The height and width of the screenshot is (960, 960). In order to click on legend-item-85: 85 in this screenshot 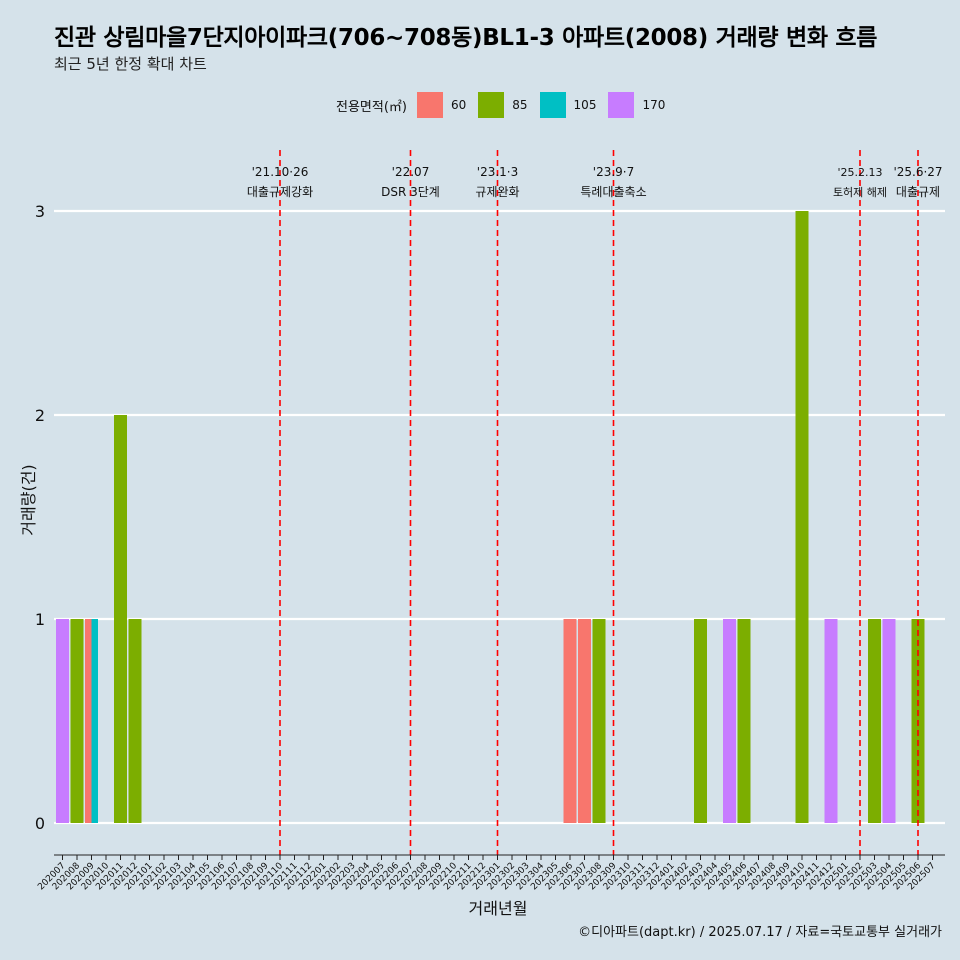, I will do `click(503, 105)`.